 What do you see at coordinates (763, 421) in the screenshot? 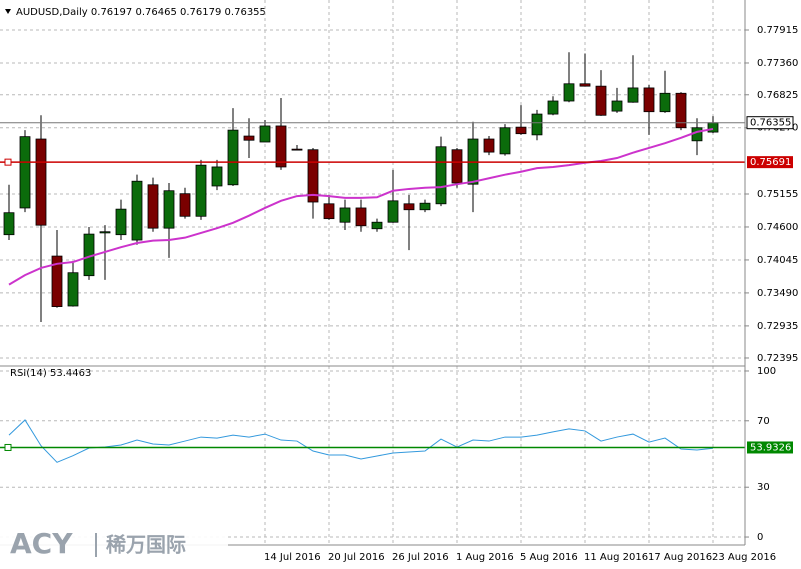
I see `y-tick-label: 70` at bounding box center [763, 421].